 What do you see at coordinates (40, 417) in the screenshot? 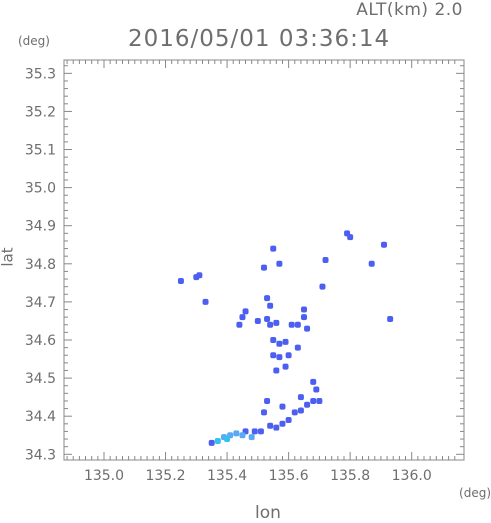
I see `y-tick-label: 34.4` at bounding box center [40, 417].